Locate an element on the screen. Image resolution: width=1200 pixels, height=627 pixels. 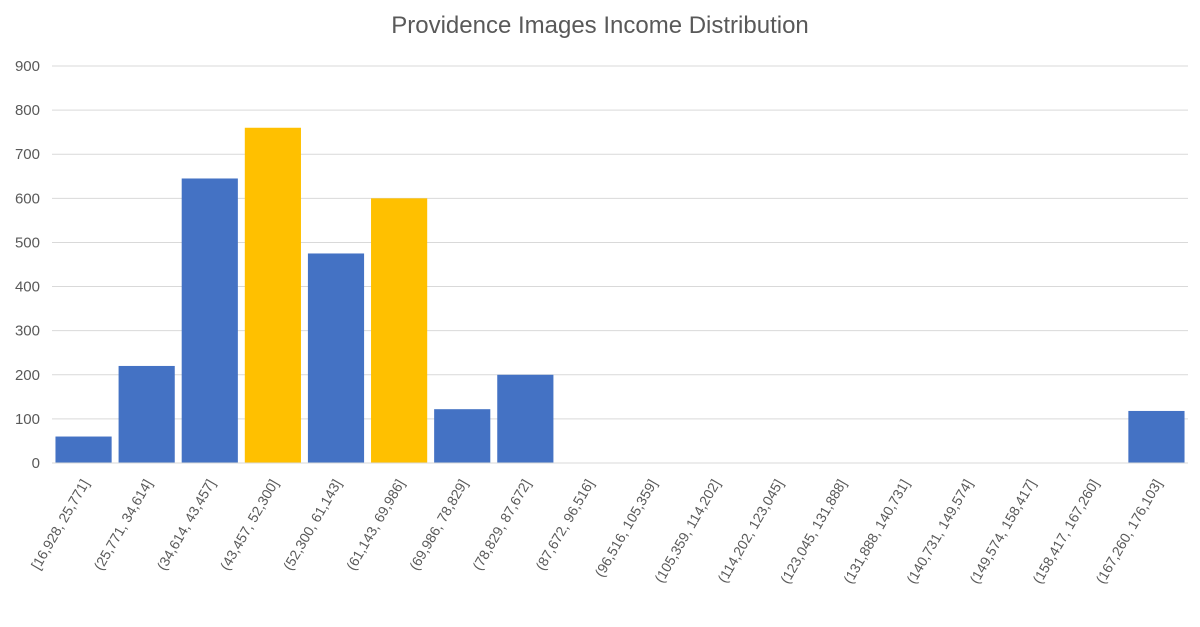
x-tick-label: (131,888, 140,731] is located at coordinates (876, 532).